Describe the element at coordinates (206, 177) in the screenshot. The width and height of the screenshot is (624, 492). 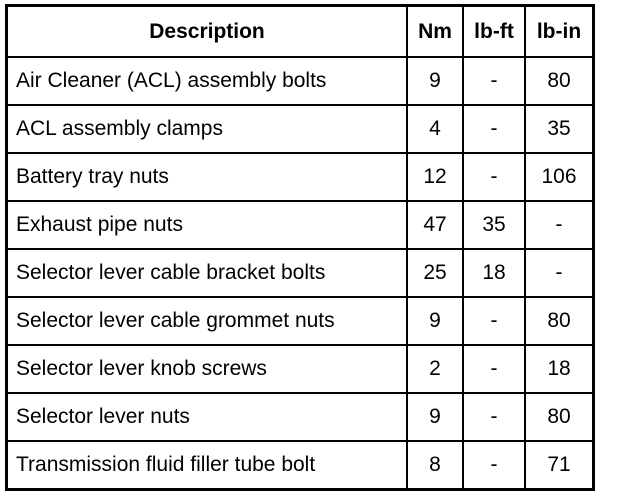
I see `cell-description: Battery tray nuts` at that location.